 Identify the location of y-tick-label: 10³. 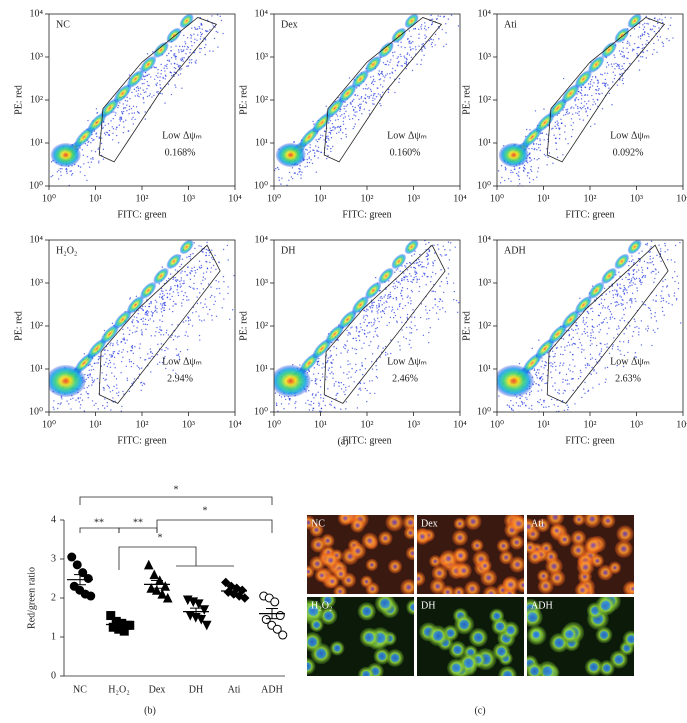
(484, 56).